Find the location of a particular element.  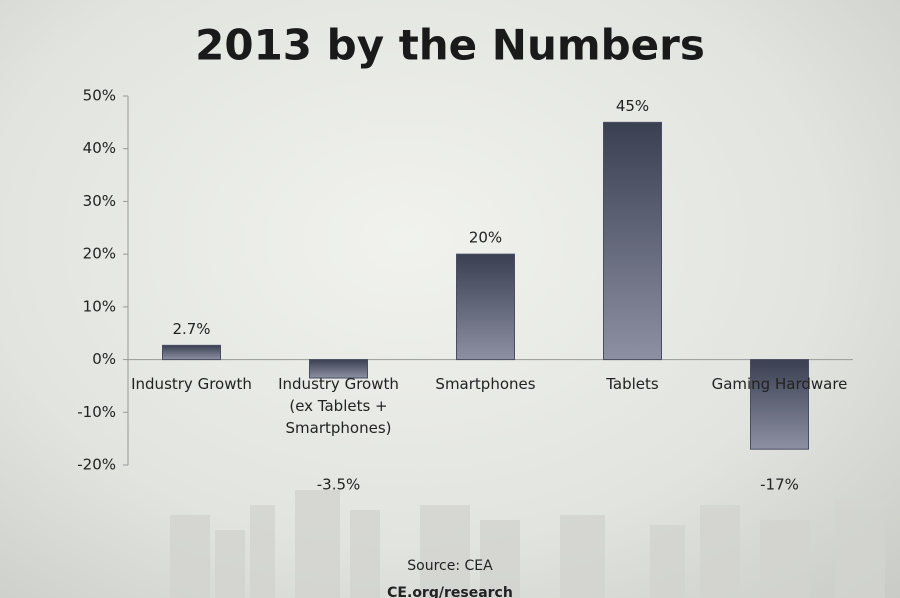

value-label: -17% is located at coordinates (779, 485).